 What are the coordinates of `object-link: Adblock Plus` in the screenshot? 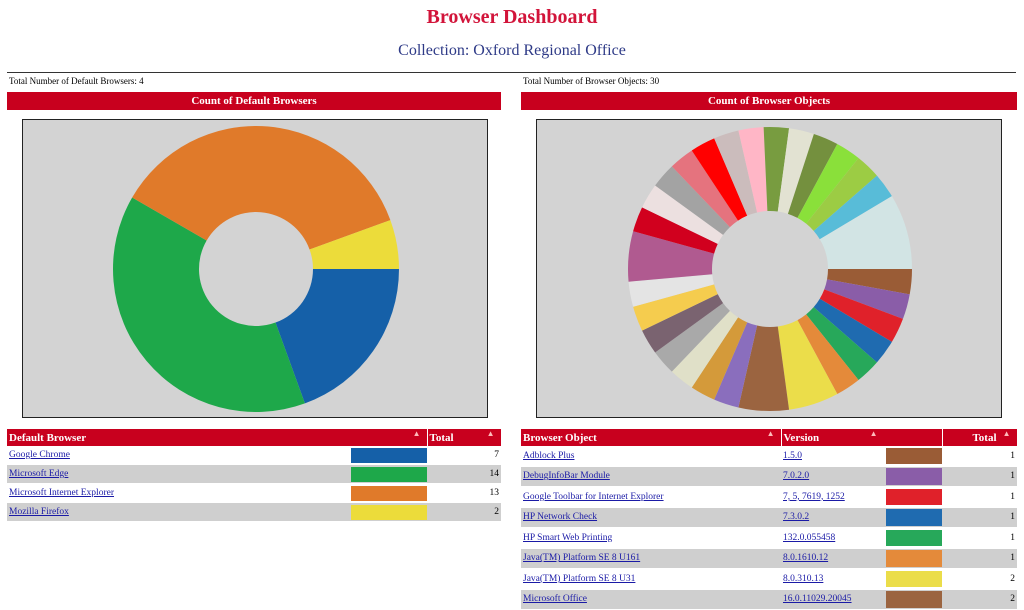 It's located at (549, 455).